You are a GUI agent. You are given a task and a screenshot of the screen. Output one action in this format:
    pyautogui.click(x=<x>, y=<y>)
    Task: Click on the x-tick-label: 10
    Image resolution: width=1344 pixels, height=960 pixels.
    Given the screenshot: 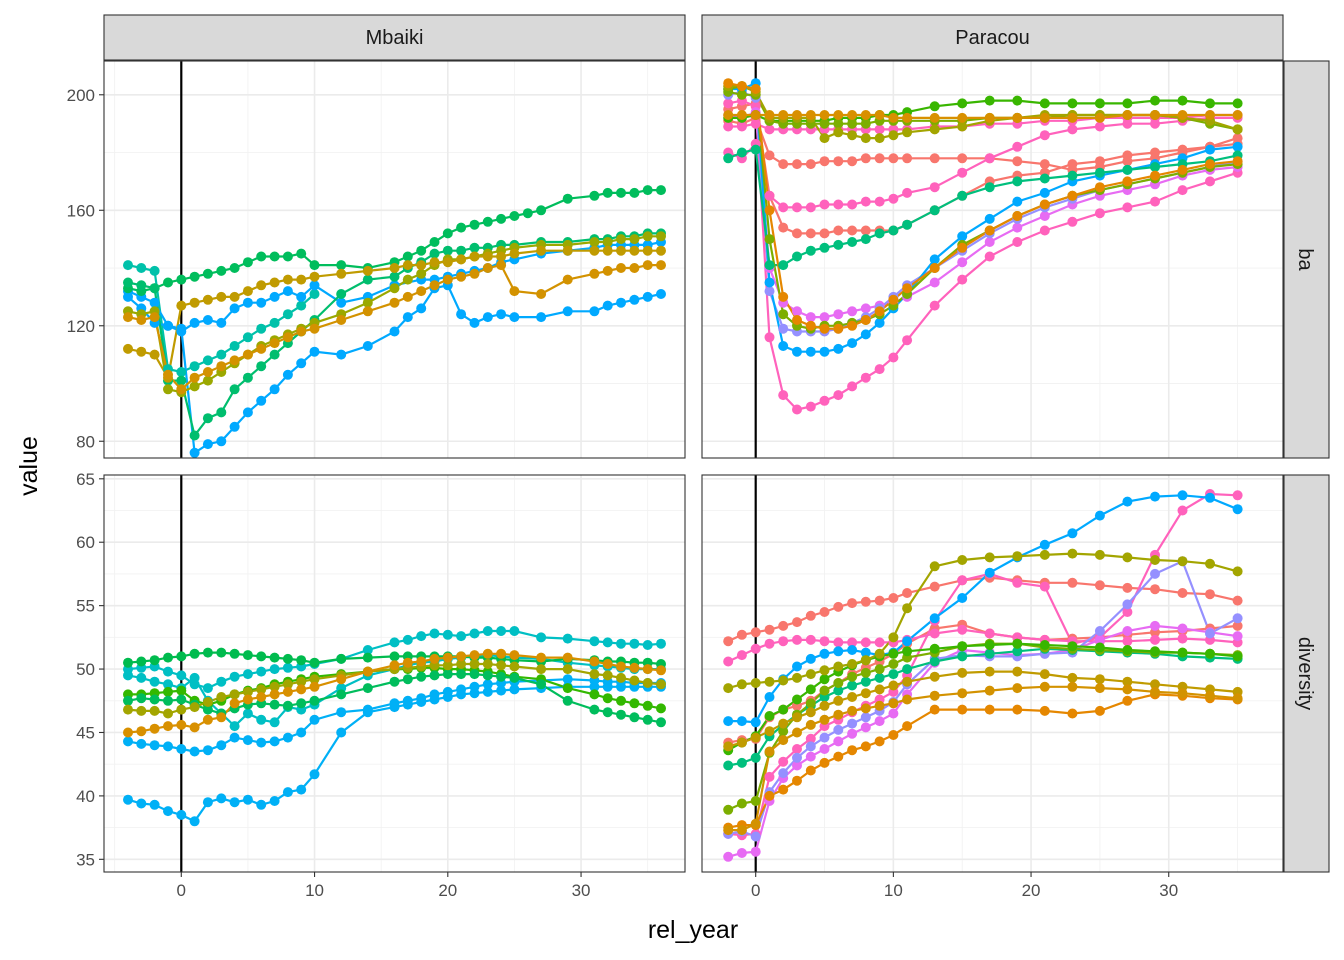 What is the action you would take?
    pyautogui.click(x=314, y=890)
    